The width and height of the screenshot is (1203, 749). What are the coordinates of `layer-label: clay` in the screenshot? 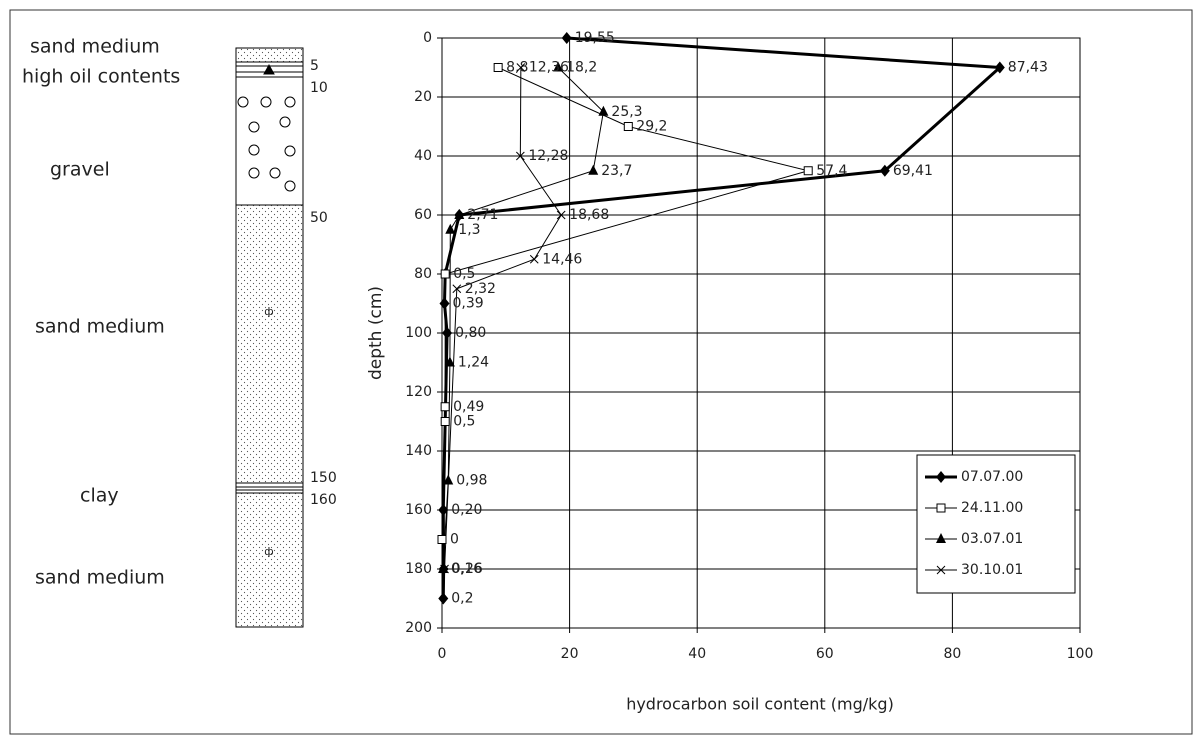 It's located at (99, 496).